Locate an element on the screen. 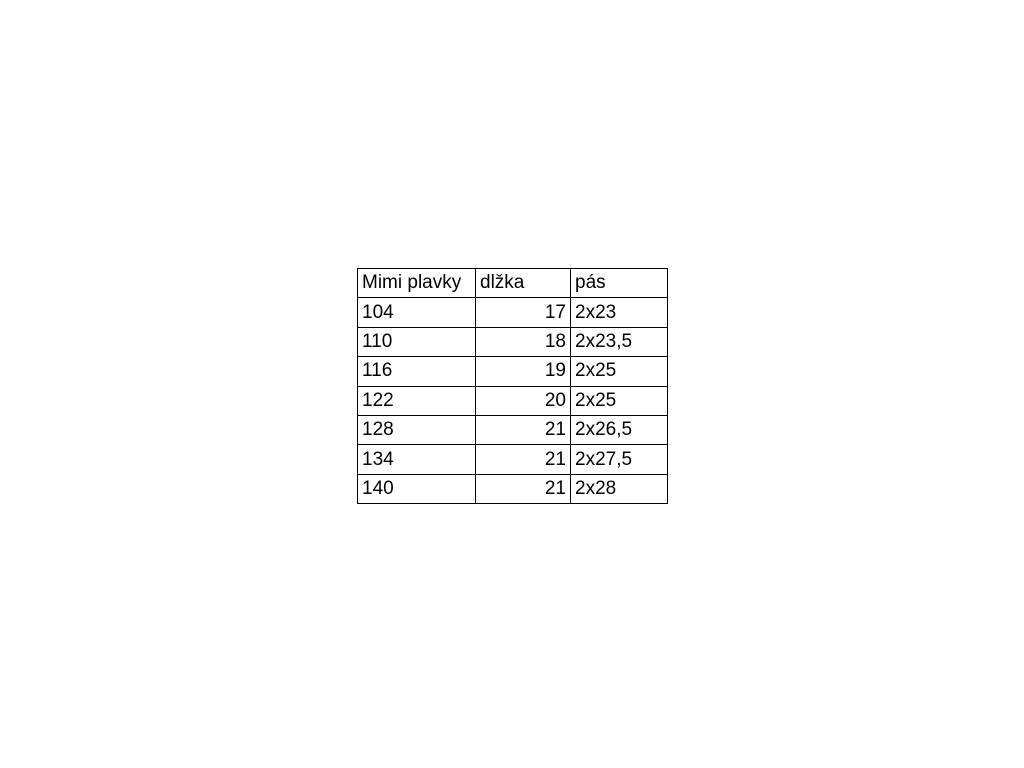 This screenshot has height=768, width=1024. table-row: 122 20 2x25 is located at coordinates (512, 400).